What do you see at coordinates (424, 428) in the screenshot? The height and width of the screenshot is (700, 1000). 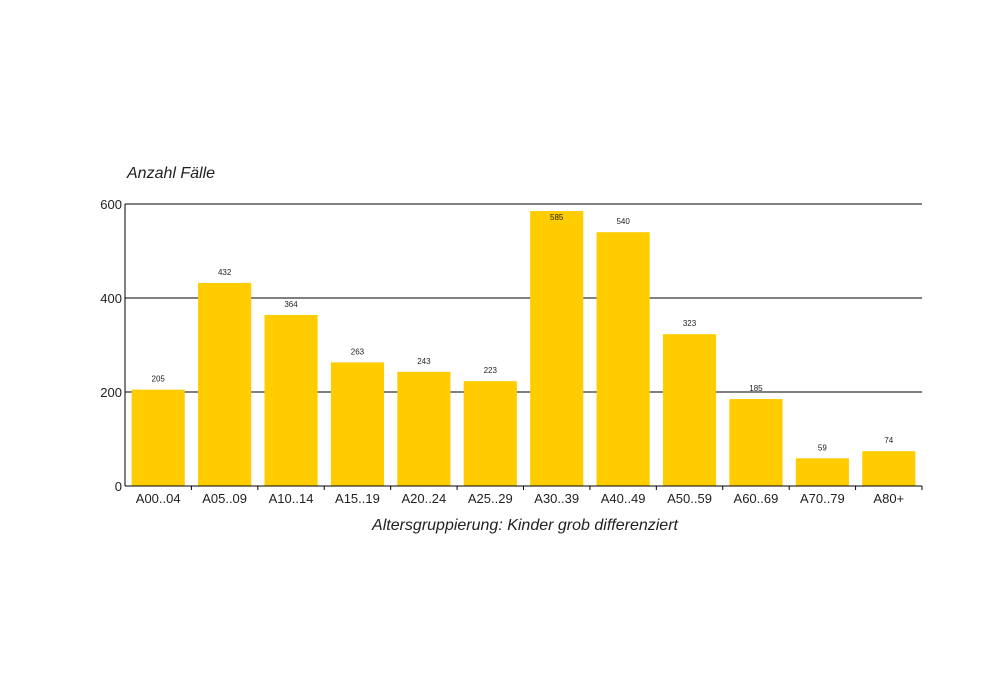 I see `bar-A20..24` at bounding box center [424, 428].